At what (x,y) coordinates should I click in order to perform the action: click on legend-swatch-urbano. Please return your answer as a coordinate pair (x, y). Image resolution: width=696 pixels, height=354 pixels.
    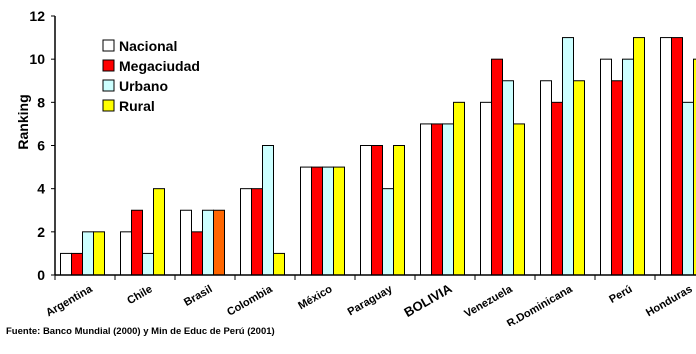
    Looking at the image, I should click on (108, 85).